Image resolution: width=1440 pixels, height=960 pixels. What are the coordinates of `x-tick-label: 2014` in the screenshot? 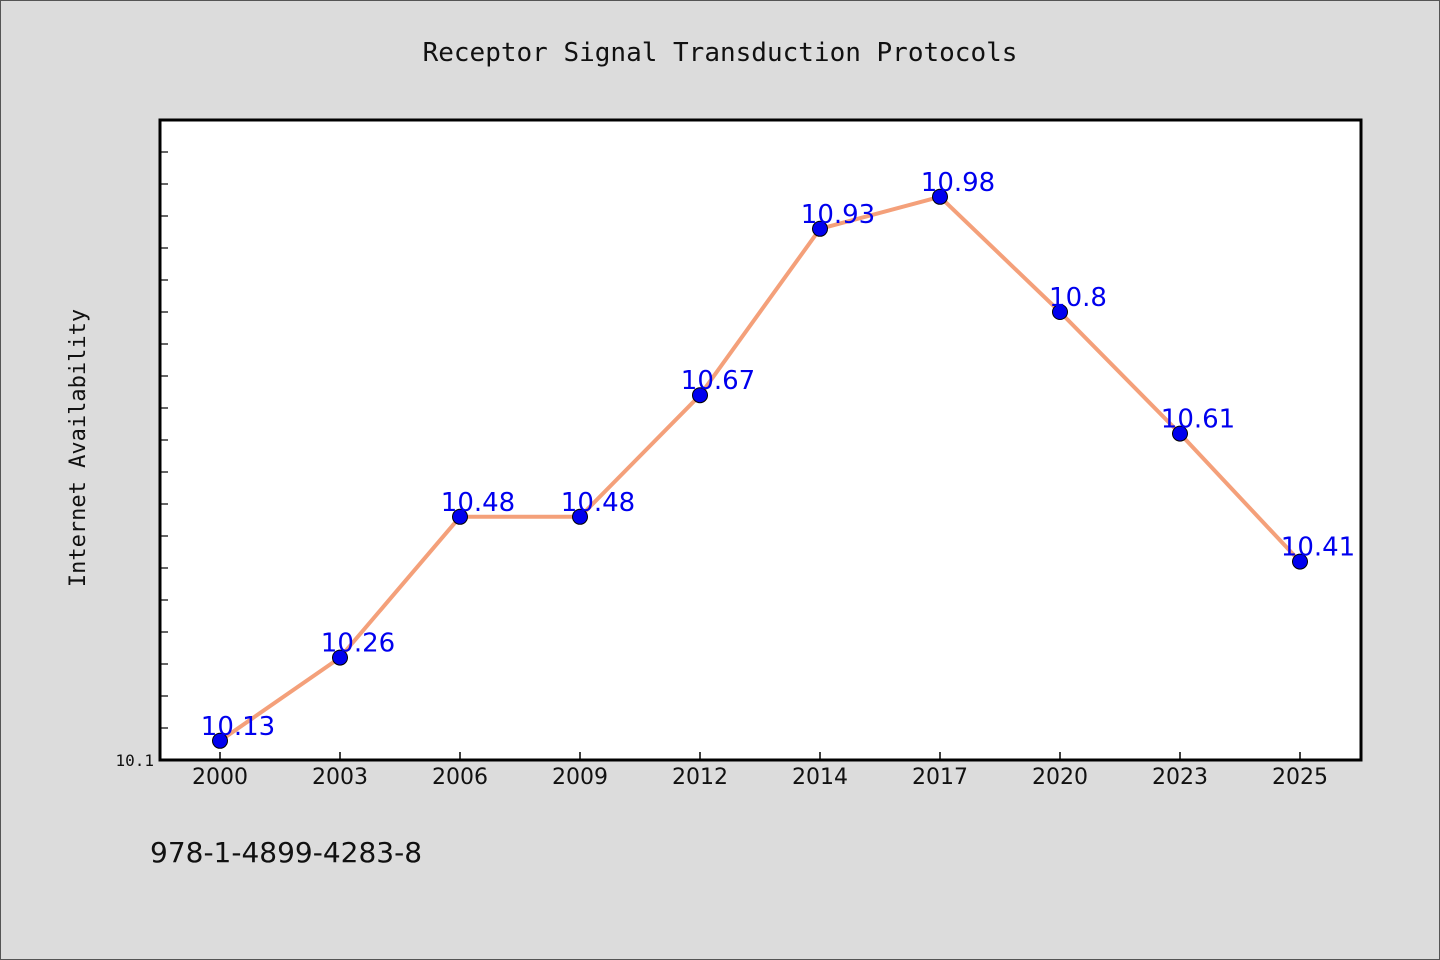 It's located at (820, 777).